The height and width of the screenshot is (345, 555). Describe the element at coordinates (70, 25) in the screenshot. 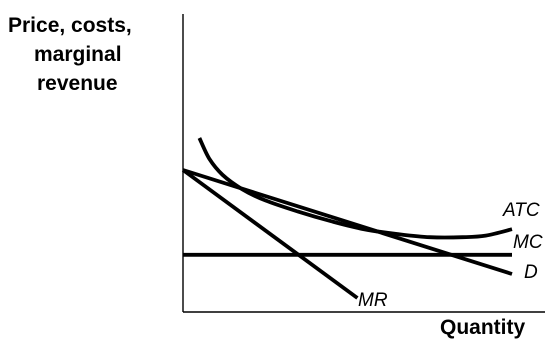

I see `y-axis-label-line-1: Price, costs,` at that location.